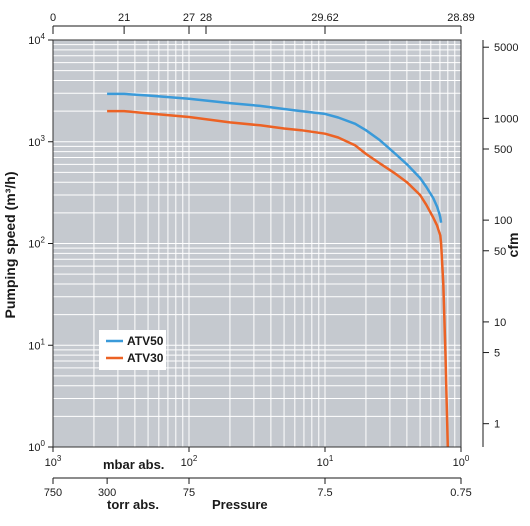 The width and height of the screenshot is (530, 526). What do you see at coordinates (53, 493) in the screenshot?
I see `torr-tick-label: 750` at bounding box center [53, 493].